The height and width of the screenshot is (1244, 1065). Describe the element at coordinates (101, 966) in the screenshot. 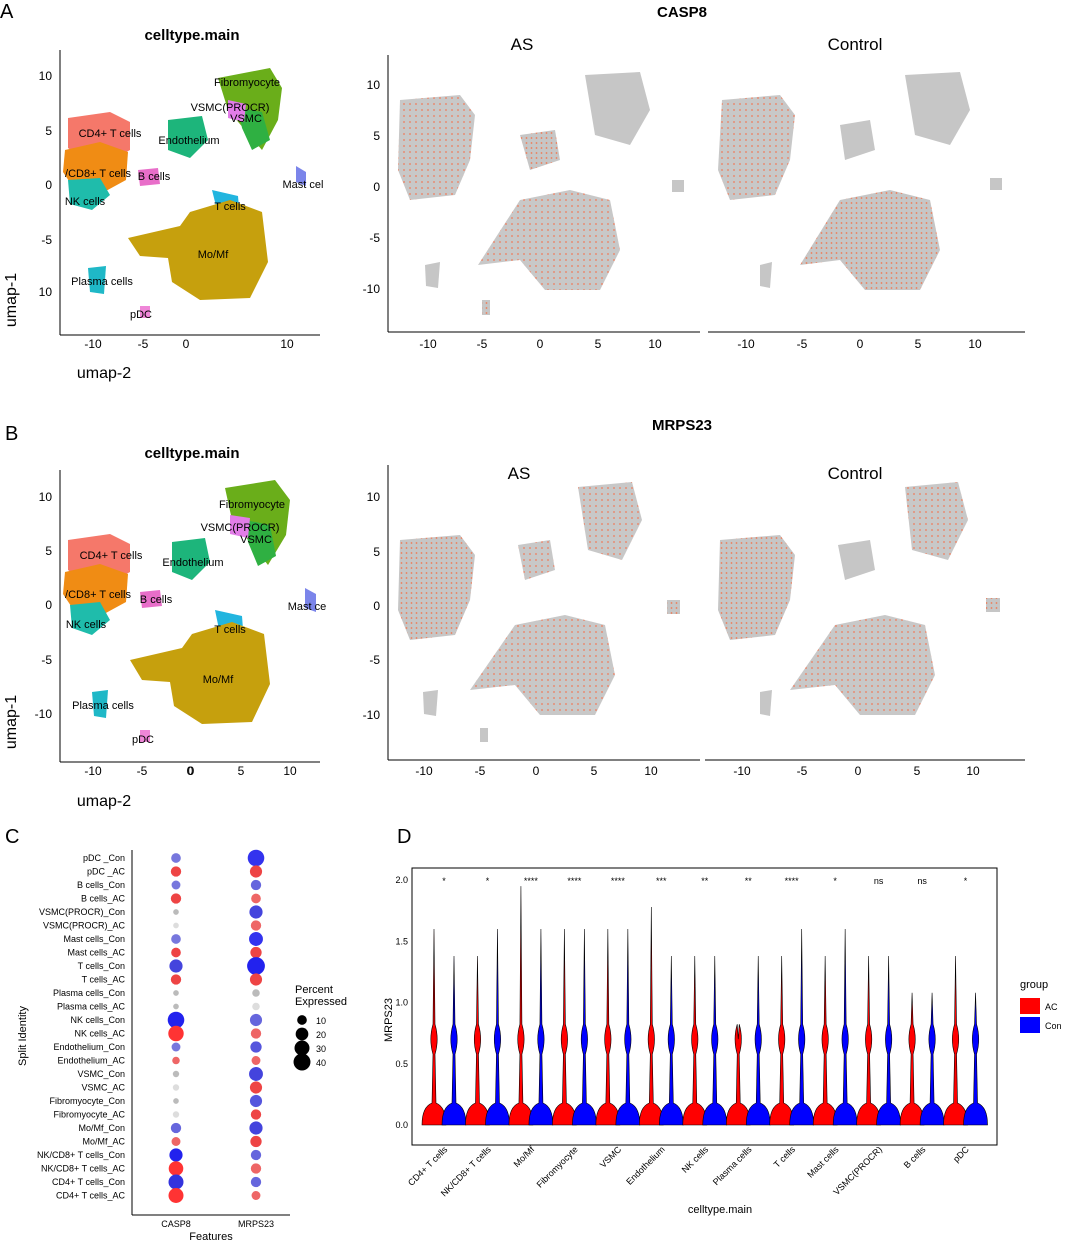

I see `dotplot-row-label: T cells_Con` at that location.